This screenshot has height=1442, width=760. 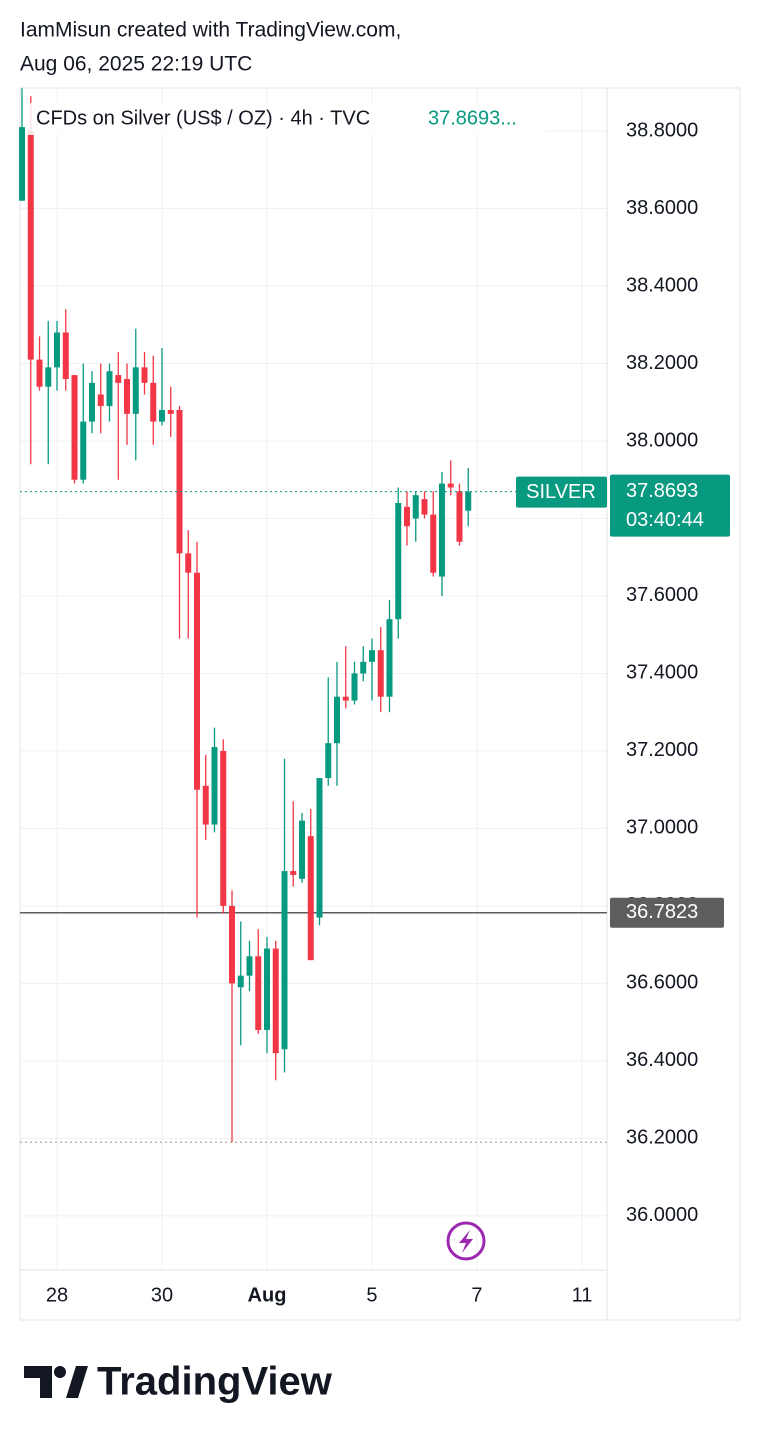 I want to click on price-label: 37.8693, so click(x=662, y=491).